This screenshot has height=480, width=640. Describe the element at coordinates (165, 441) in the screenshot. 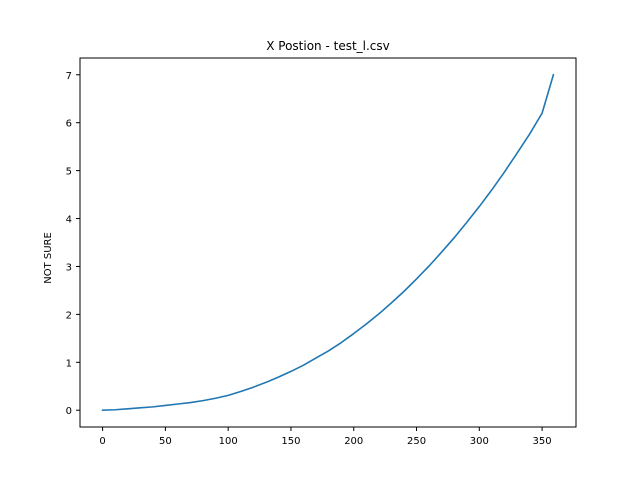

I see `x-tick-label: 50` at that location.